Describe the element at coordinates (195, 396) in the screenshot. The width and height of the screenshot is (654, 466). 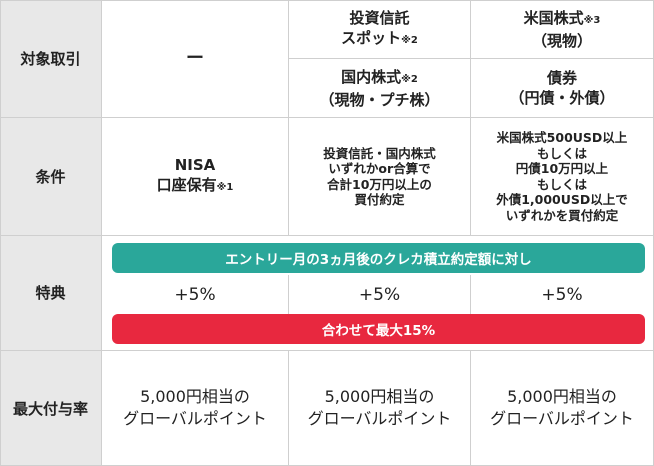
I see `max-rate-col1-line1: 5,000円相当の` at that location.